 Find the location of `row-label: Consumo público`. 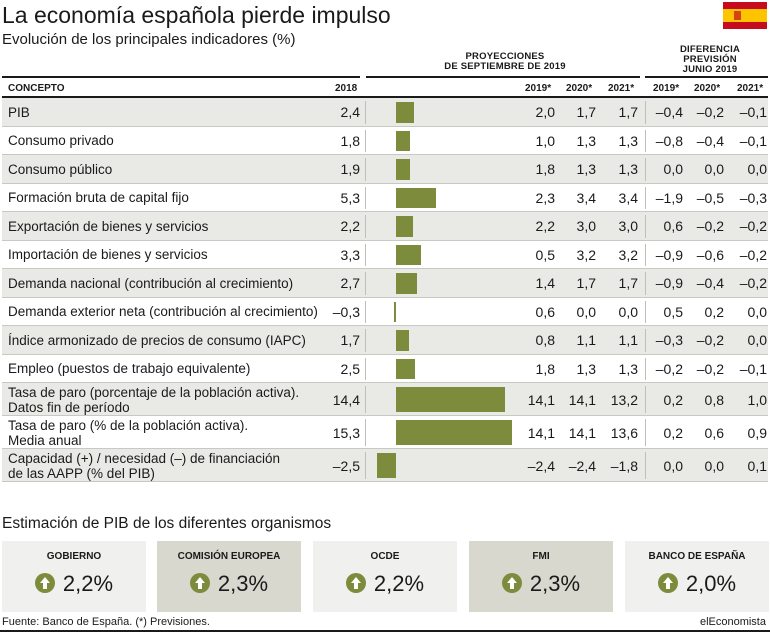

row-label: Consumo público is located at coordinates (60, 169).